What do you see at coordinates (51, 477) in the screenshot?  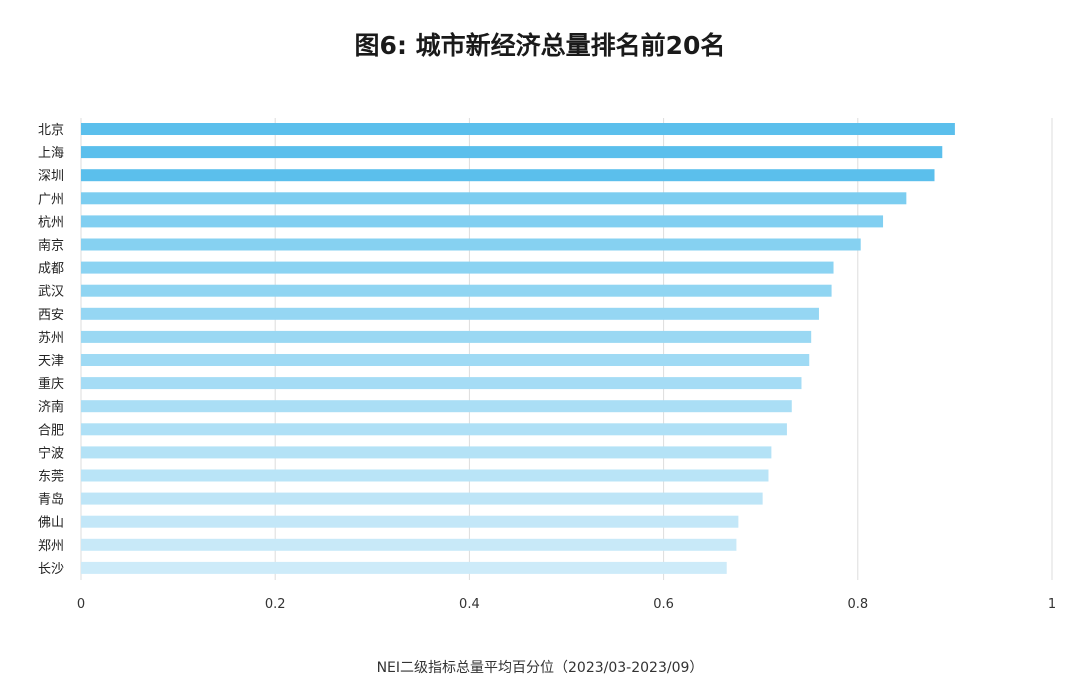 I see `category-label: 东莞` at bounding box center [51, 477].